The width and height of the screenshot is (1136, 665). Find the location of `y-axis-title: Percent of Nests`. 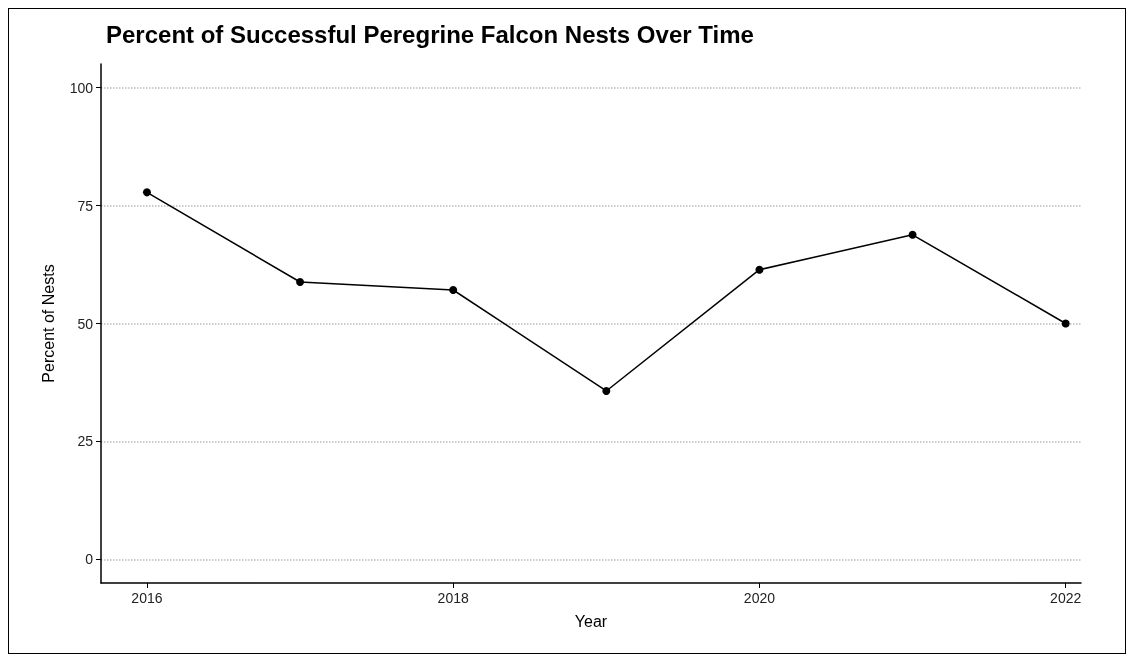

y-axis-title: Percent of Nests is located at coordinates (48, 323).